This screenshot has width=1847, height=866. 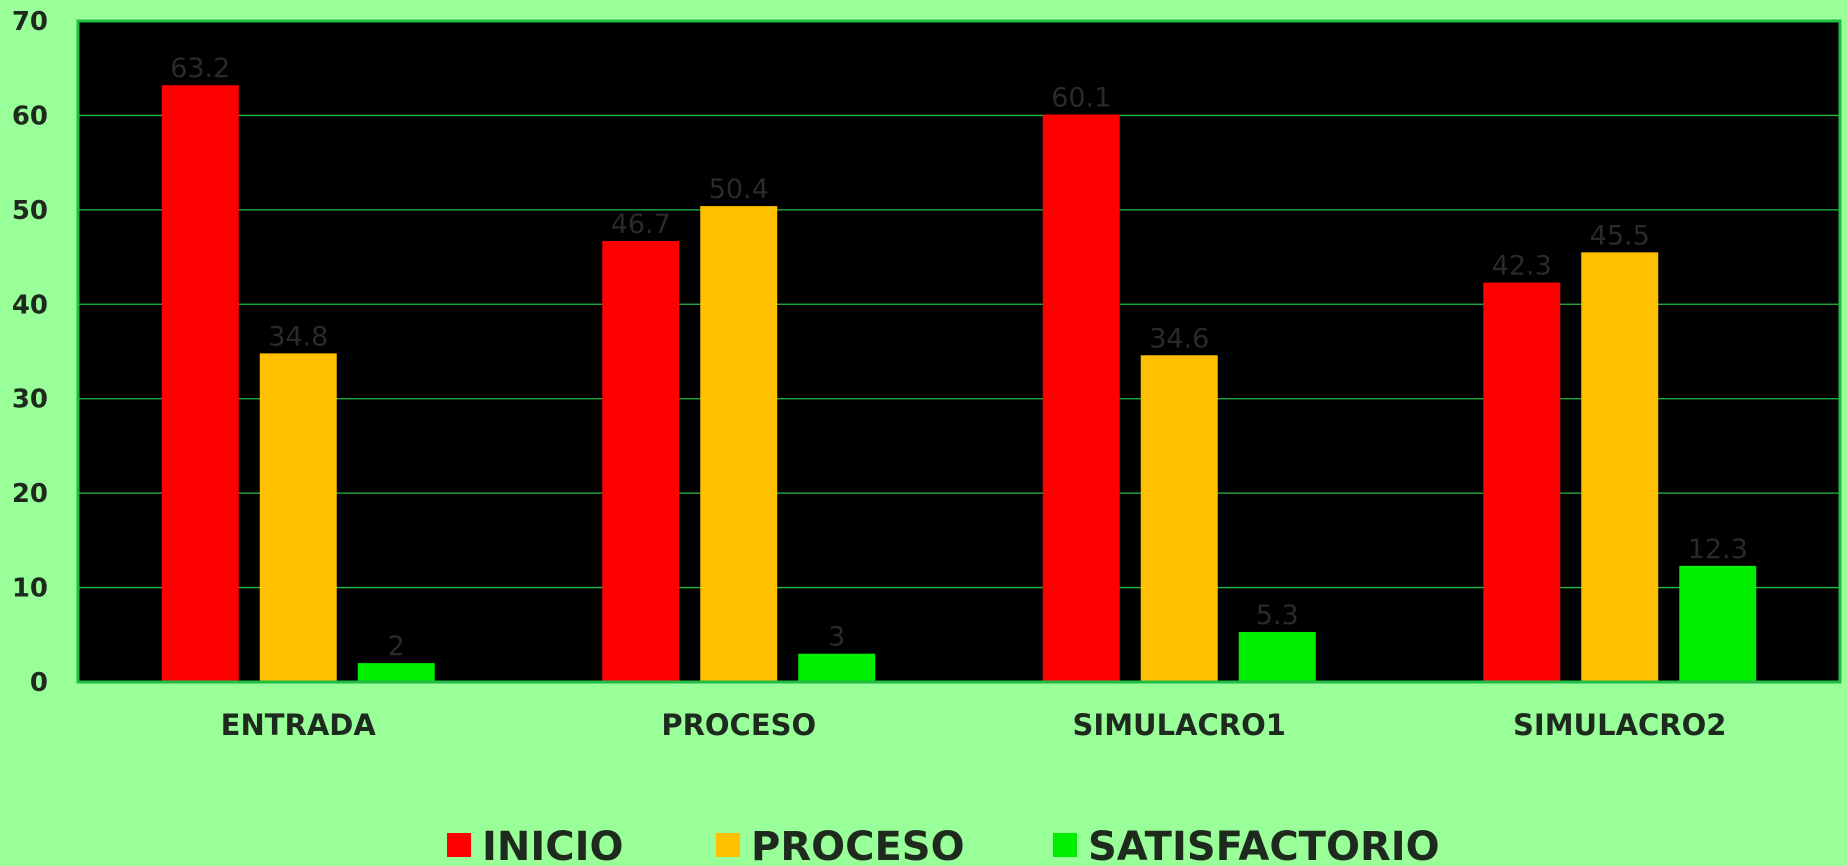 What do you see at coordinates (1522, 482) in the screenshot?
I see `bar-inicio-simulacro2` at bounding box center [1522, 482].